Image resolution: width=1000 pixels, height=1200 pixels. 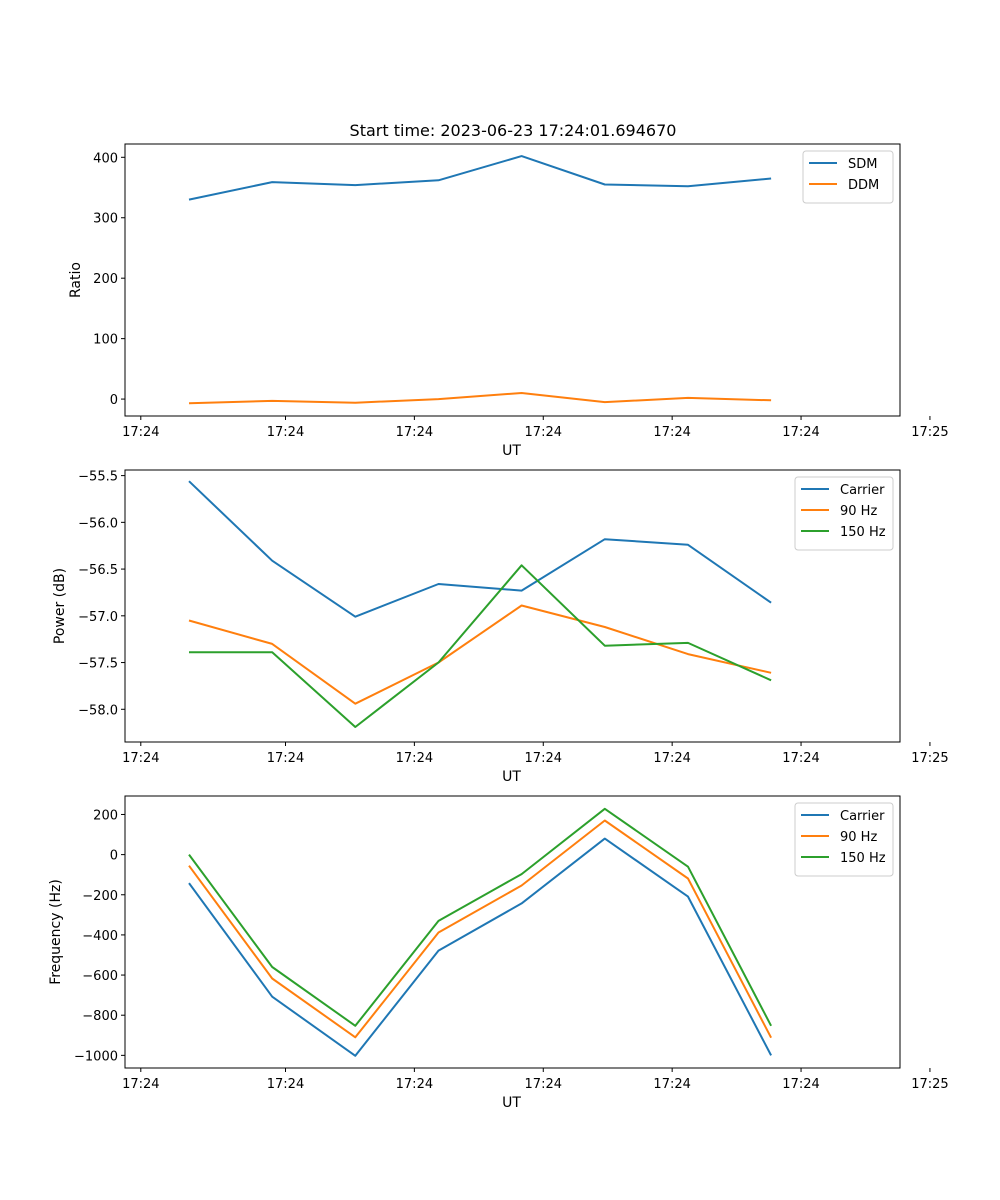 I want to click on y-tick-label: −400, so click(x=100, y=936).